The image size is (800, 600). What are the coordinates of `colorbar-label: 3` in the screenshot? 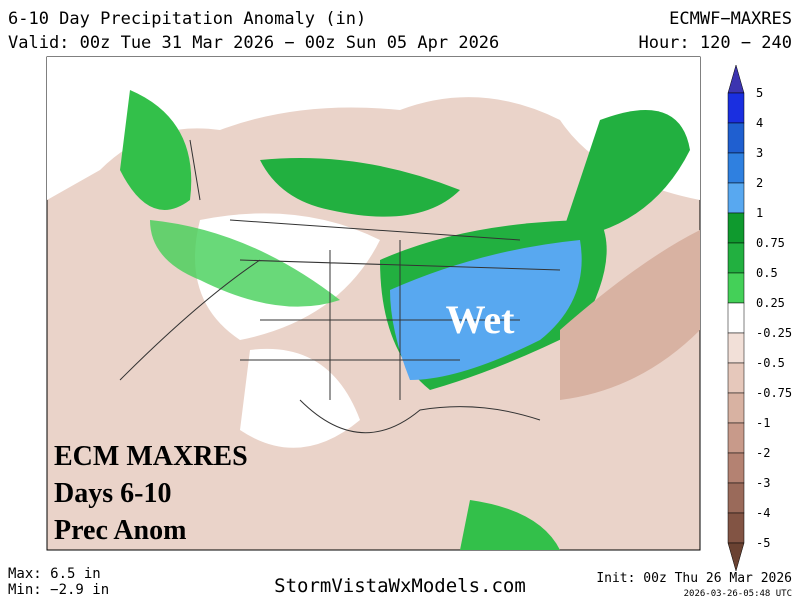 It's located at (759, 153).